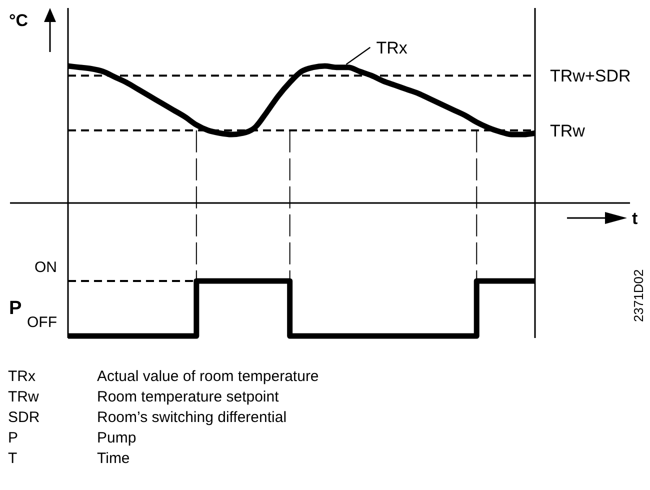  Describe the element at coordinates (13, 458) in the screenshot. I see `text: T` at that location.